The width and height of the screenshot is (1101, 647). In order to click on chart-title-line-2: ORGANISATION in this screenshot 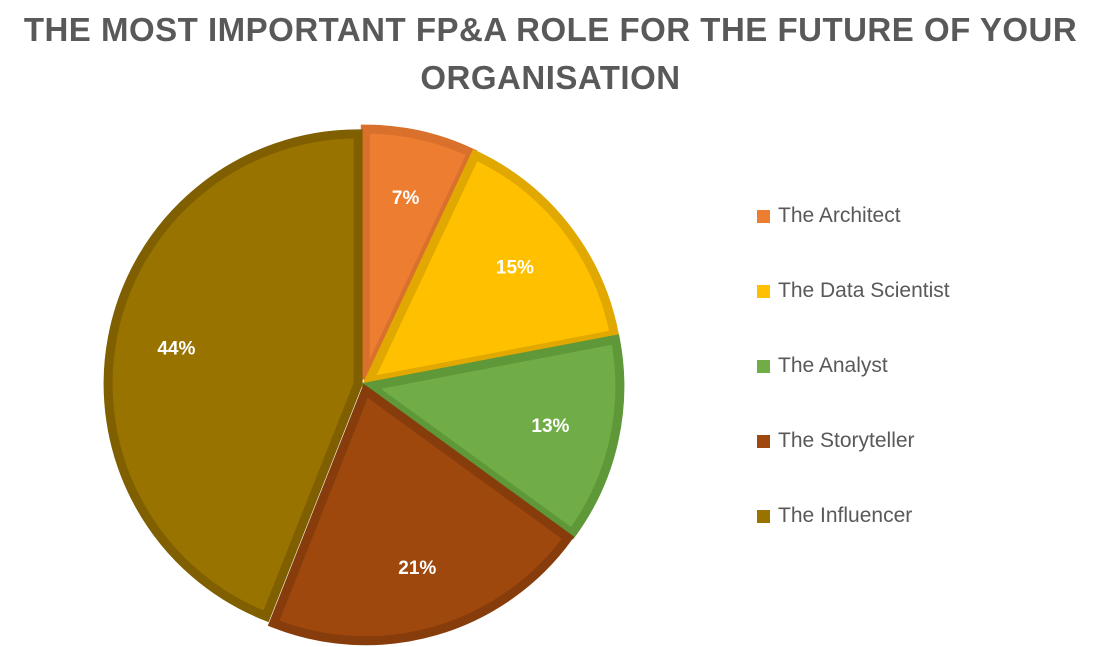, I will do `click(550, 77)`.